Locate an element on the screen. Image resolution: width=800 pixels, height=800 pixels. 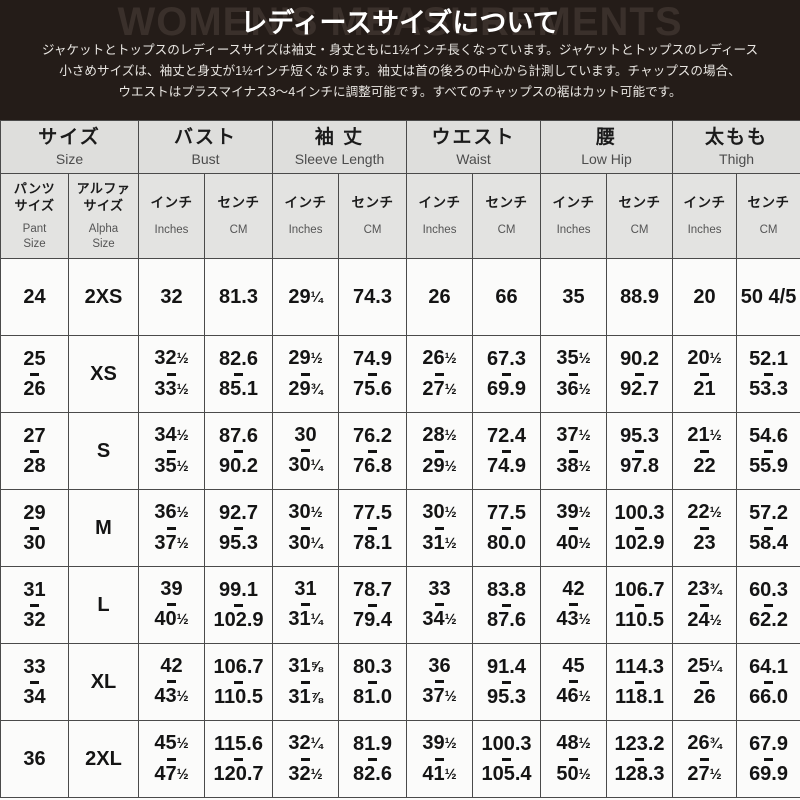
unit-header-label-jp: センチ is located at coordinates (768, 202).